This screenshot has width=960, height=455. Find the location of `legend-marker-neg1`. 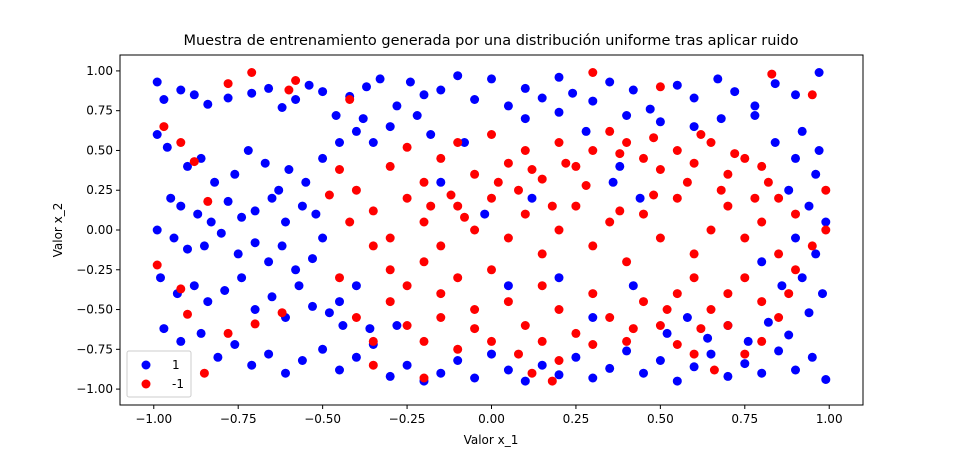

legend-marker-neg1 is located at coordinates (146, 384).